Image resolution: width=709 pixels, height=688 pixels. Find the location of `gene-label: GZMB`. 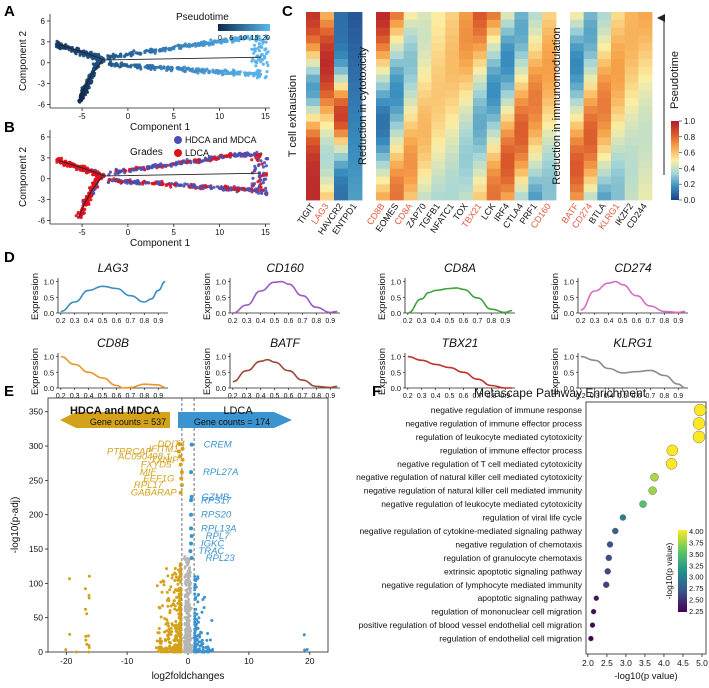

gene-label: GZMB is located at coordinates (216, 497).